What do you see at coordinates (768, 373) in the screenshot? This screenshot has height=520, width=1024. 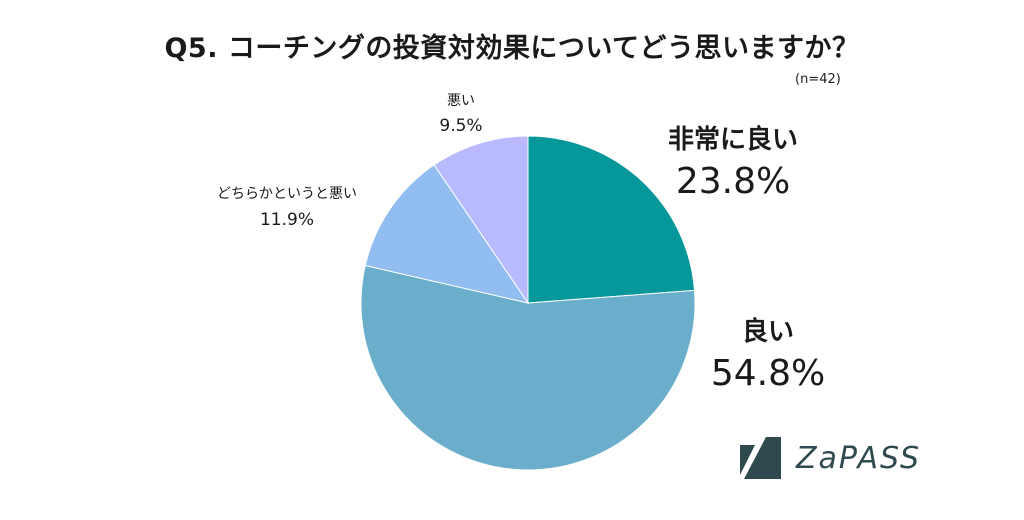 I see `slice-percent-label: 54.8%` at bounding box center [768, 373].